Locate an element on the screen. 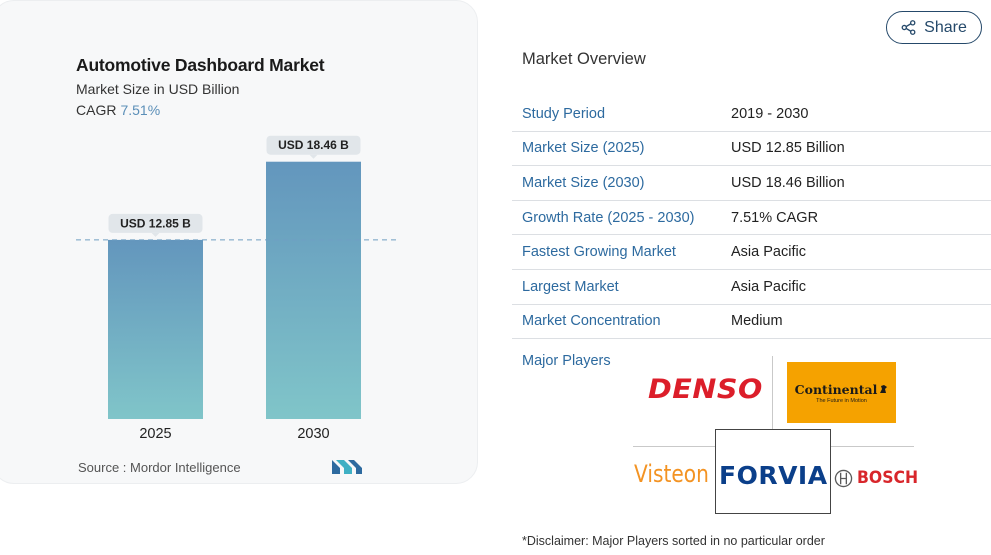 This screenshot has height=555, width=991. cagr-label: CAGR is located at coordinates (96, 110).